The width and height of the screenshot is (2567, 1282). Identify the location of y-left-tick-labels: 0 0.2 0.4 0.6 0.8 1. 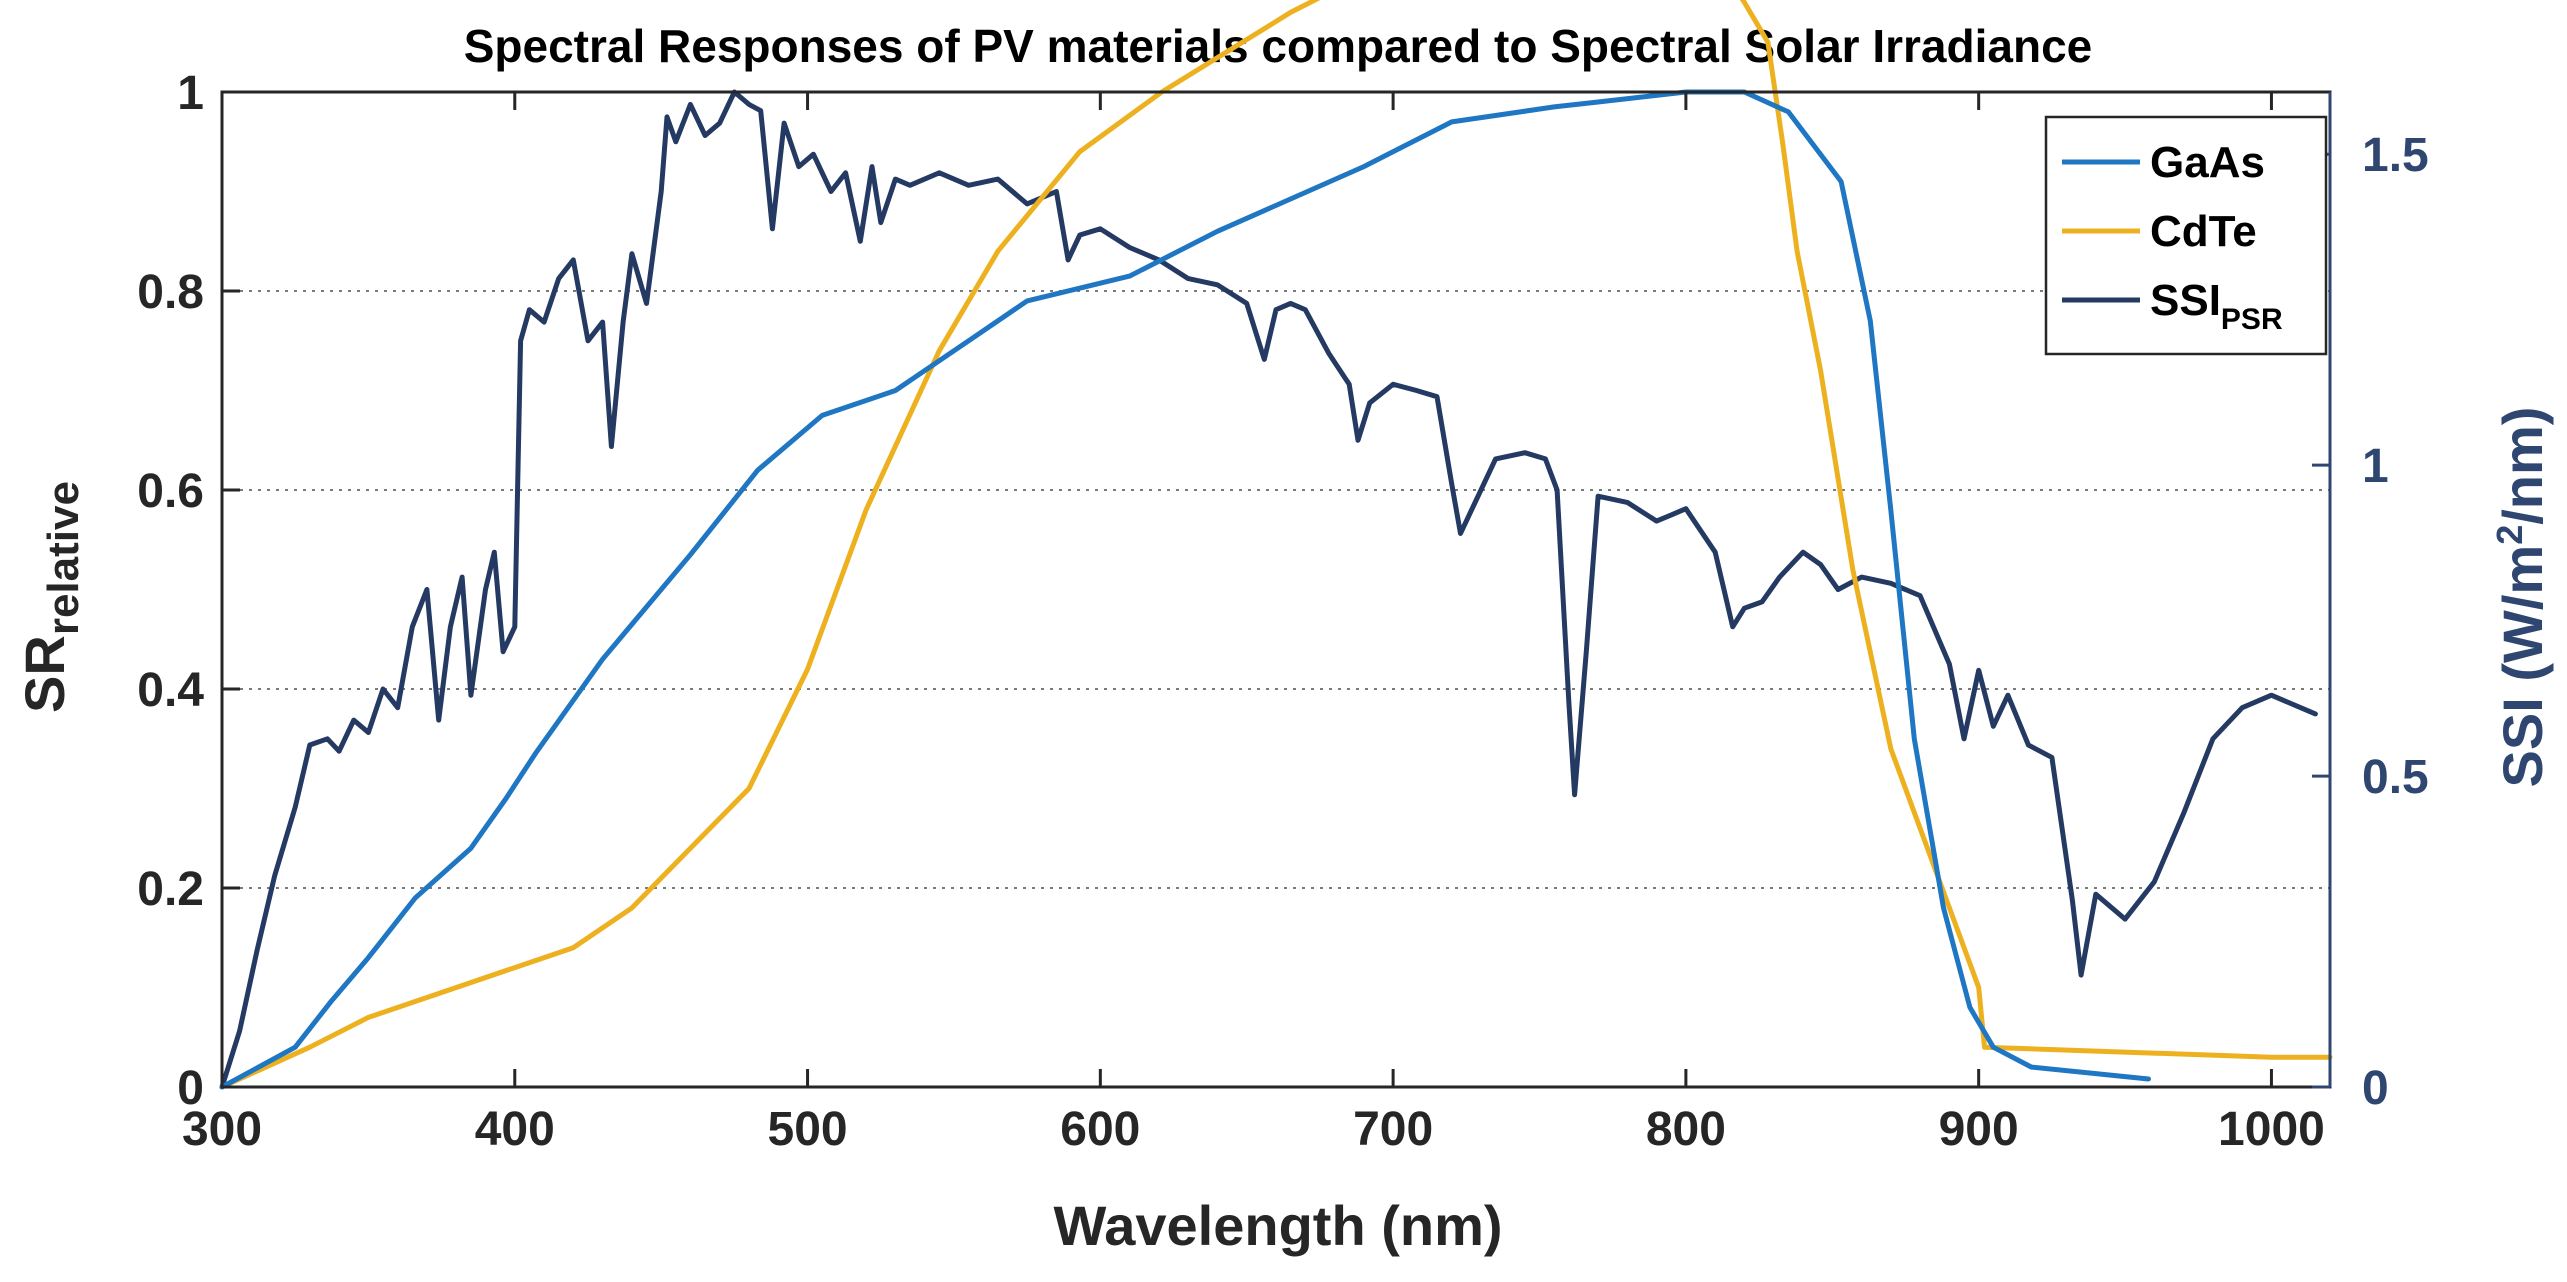
(170, 591).